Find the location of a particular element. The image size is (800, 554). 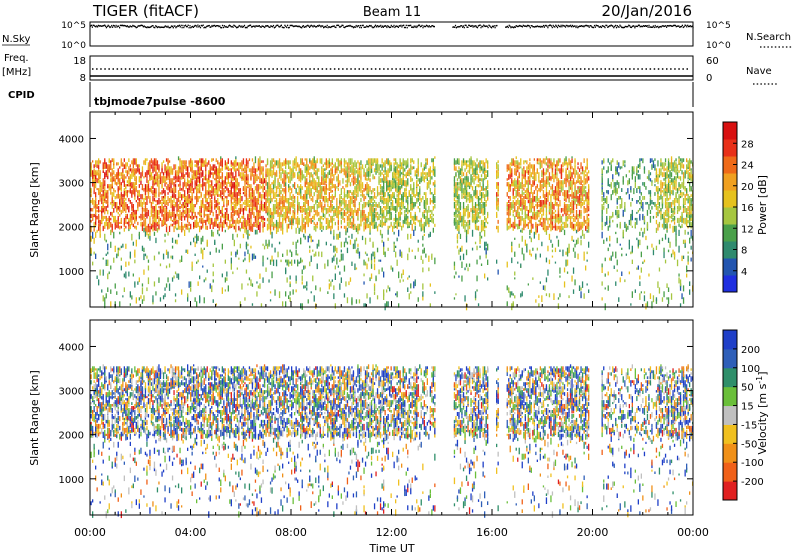

cpid-label: CPID is located at coordinates (21, 95).